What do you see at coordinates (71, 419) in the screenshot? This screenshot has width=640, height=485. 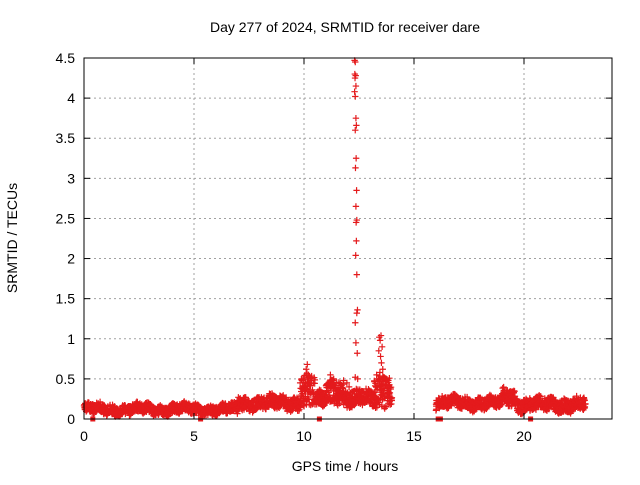 I see `y-tick-label: 0` at bounding box center [71, 419].